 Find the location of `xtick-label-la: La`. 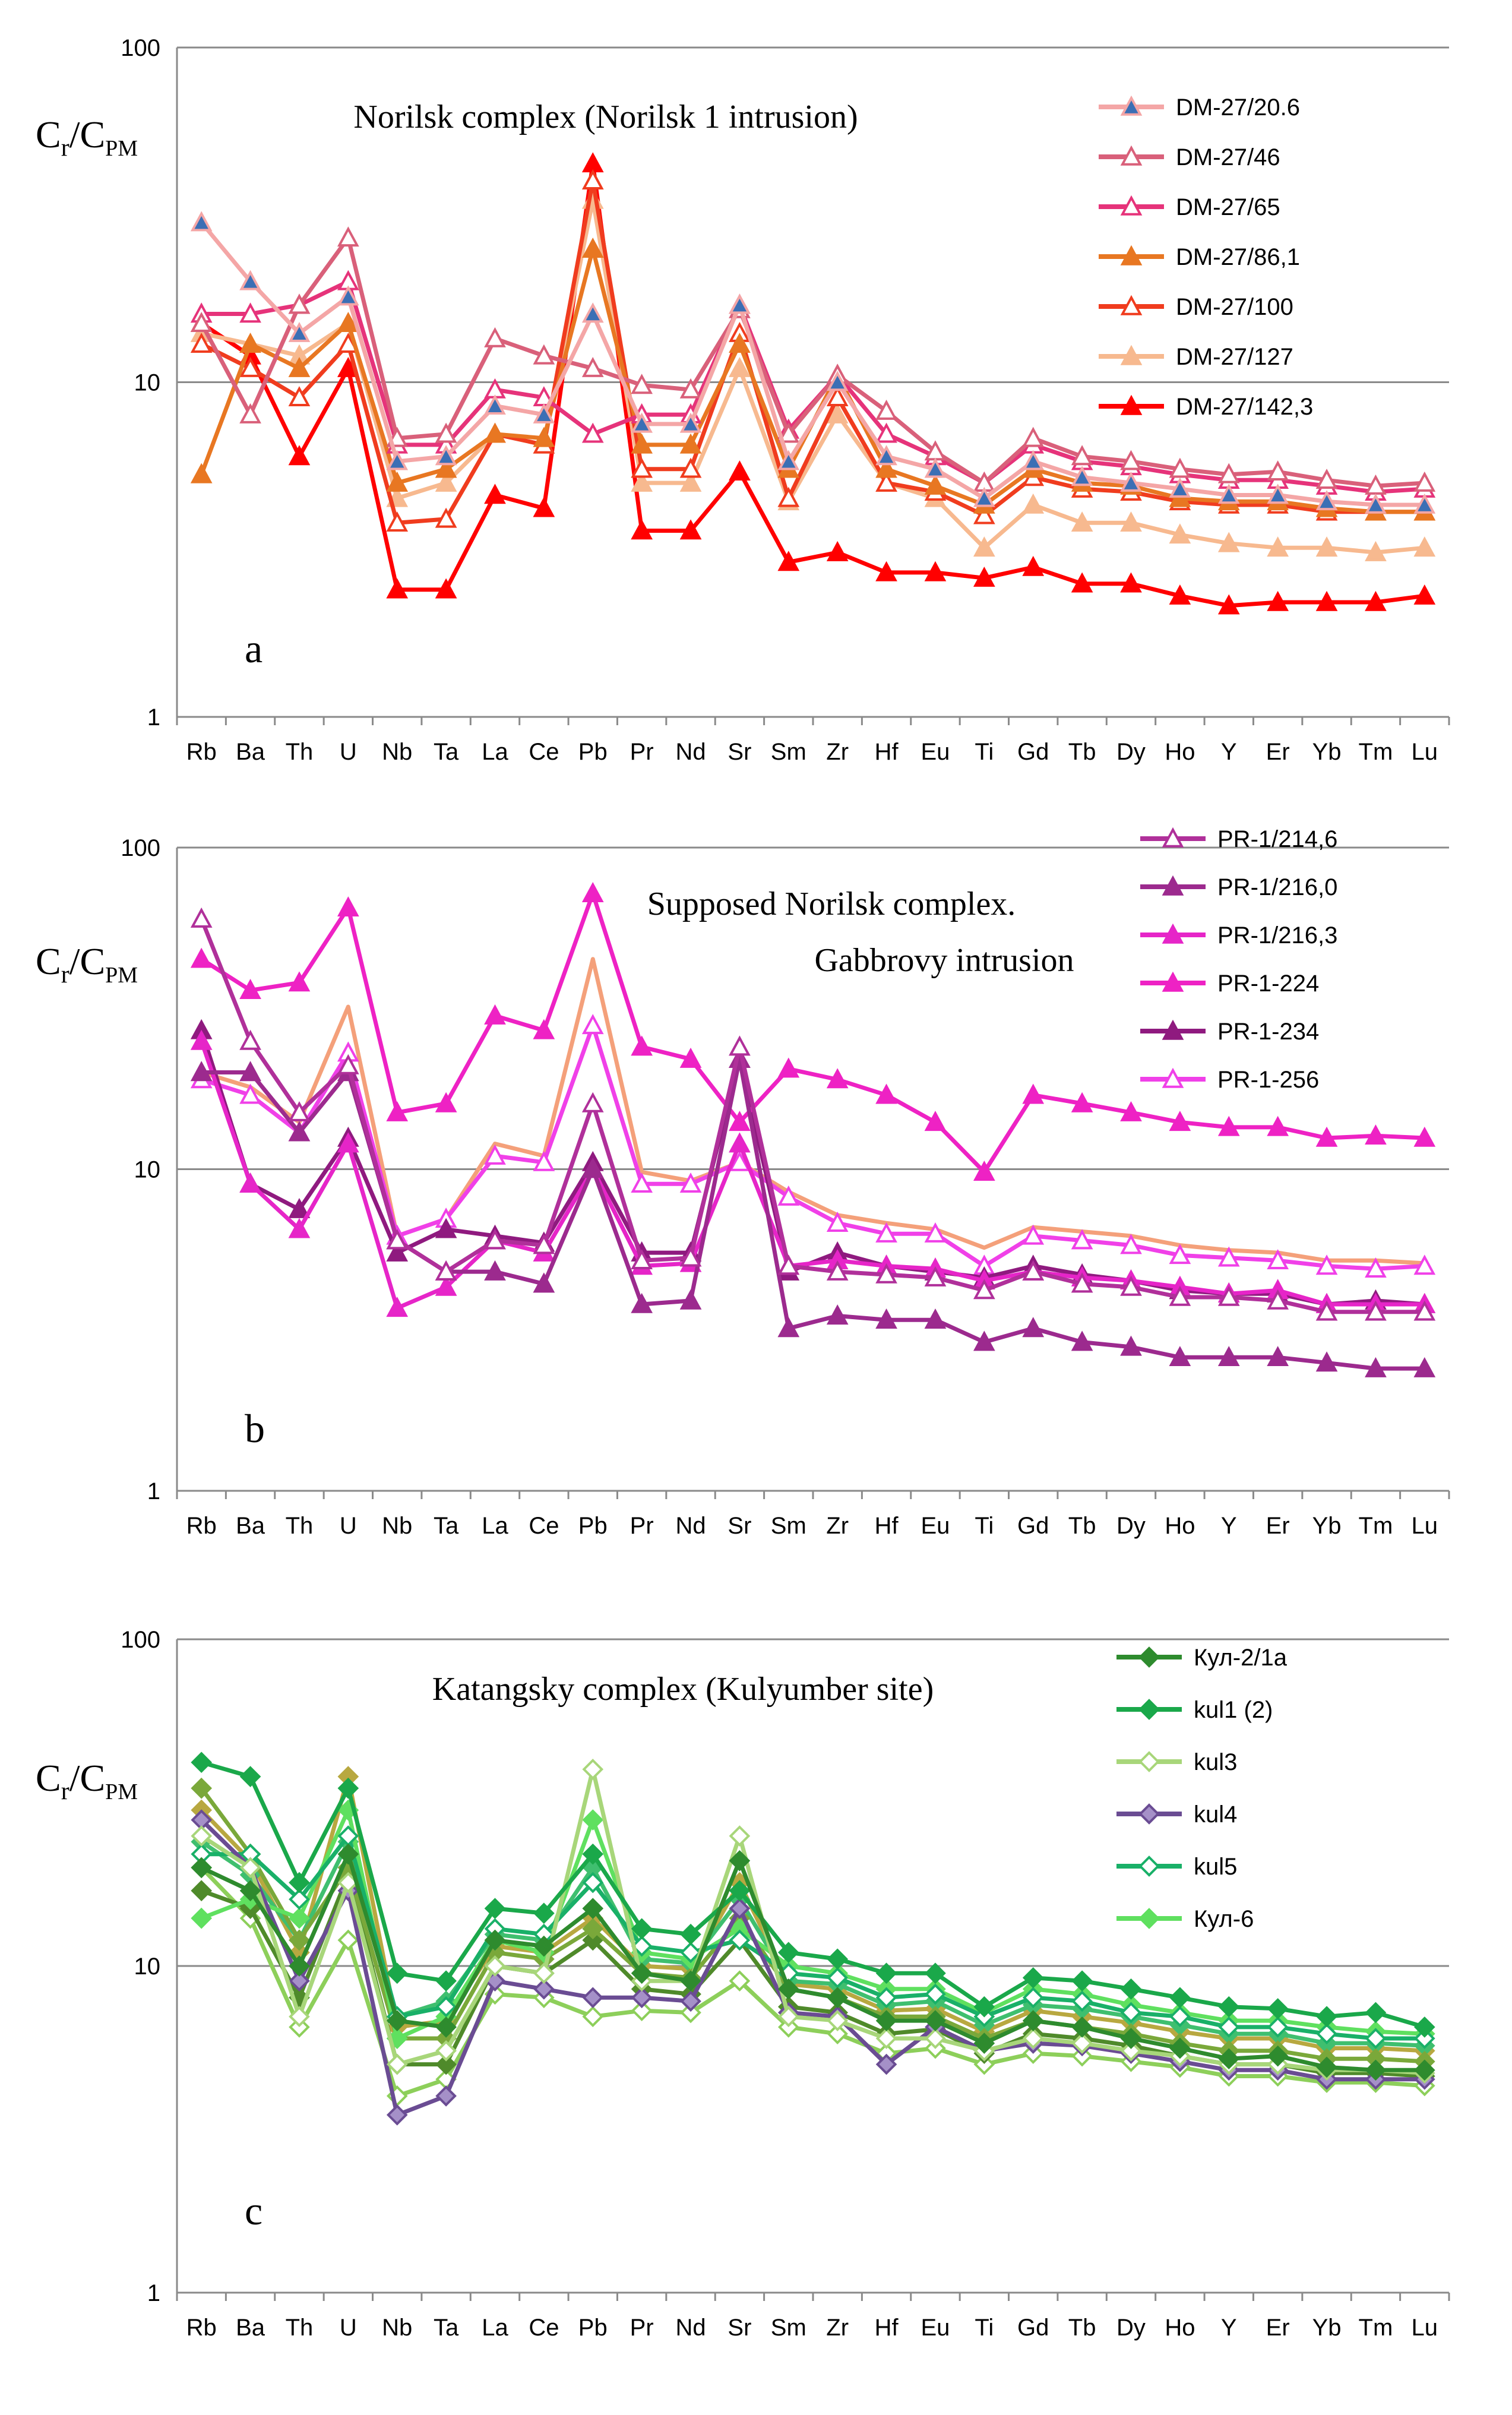

xtick-label-la: La is located at coordinates (495, 2328).